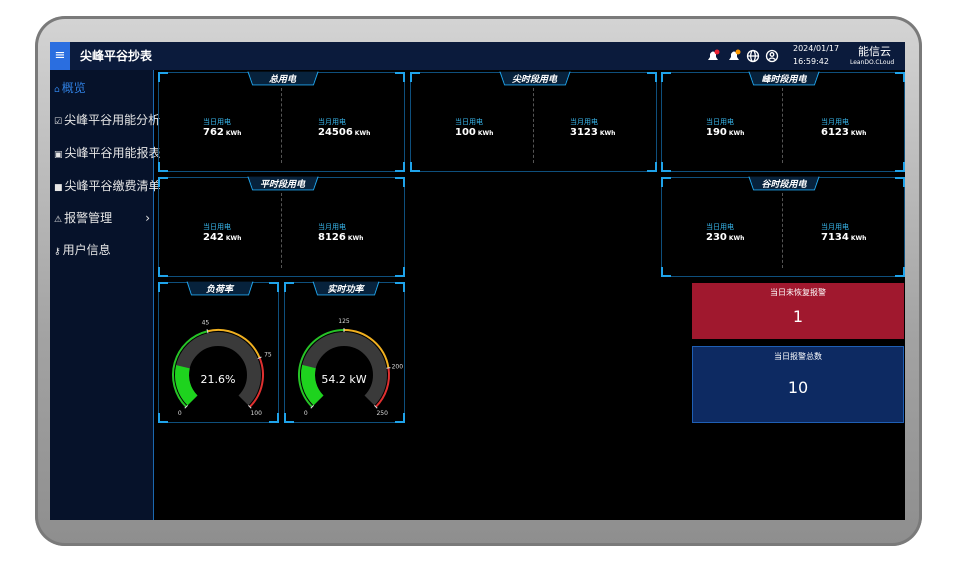 This screenshot has height=567, width=970. I want to click on nav-item: ☑ 尖峰平谷用能分析, so click(107, 120).